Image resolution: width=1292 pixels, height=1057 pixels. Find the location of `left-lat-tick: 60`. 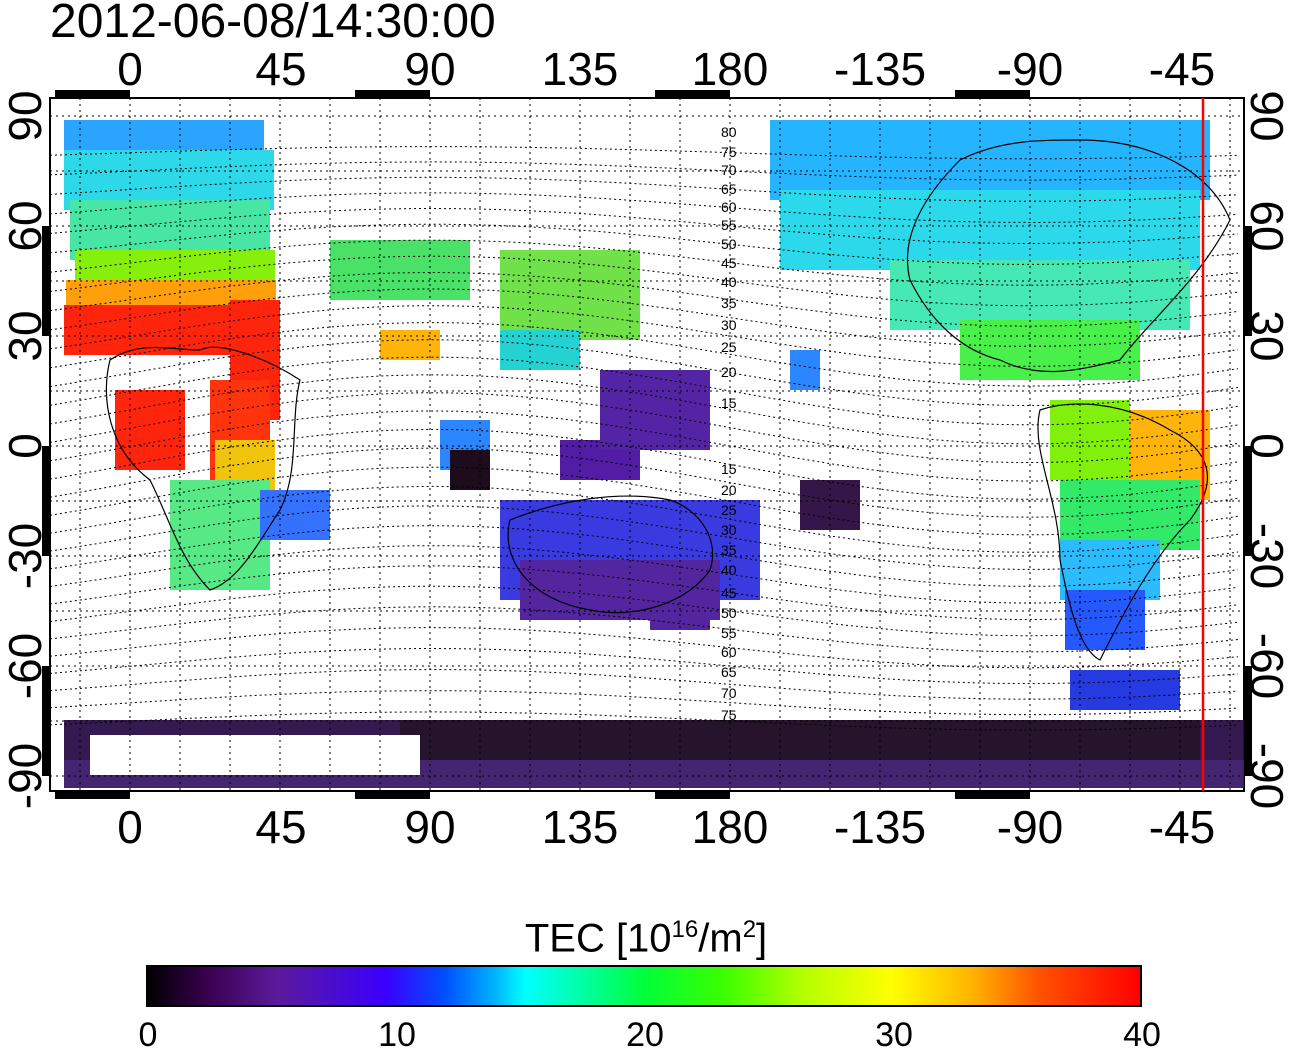

left-lat-tick: 60 is located at coordinates (25, 226).